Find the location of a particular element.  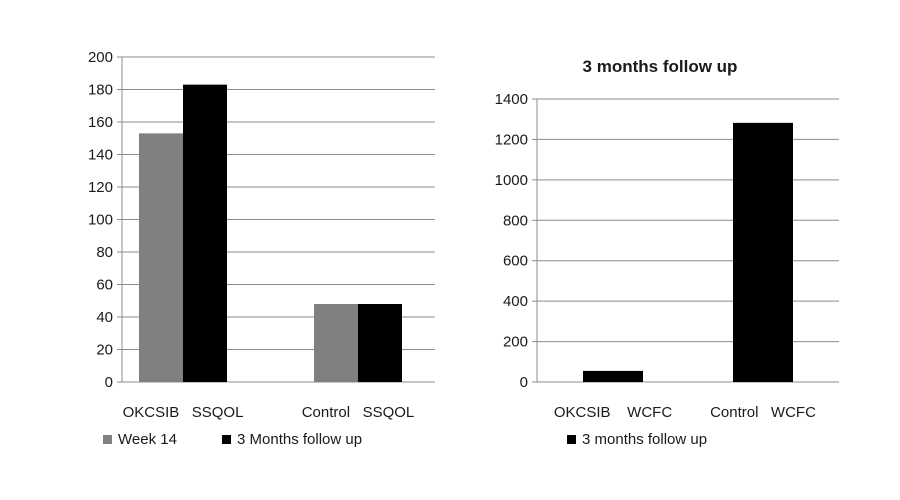

legend-label: 3 months follow up is located at coordinates (644, 439).